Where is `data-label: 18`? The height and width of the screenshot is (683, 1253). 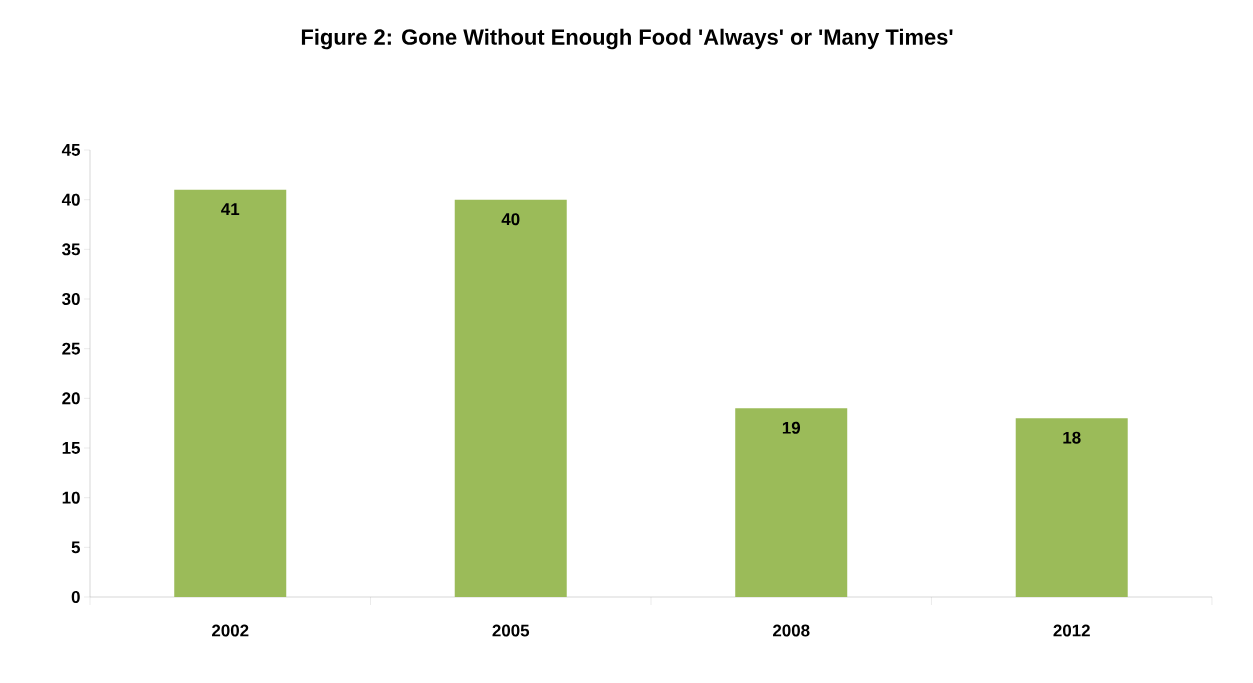 data-label: 18 is located at coordinates (1072, 437).